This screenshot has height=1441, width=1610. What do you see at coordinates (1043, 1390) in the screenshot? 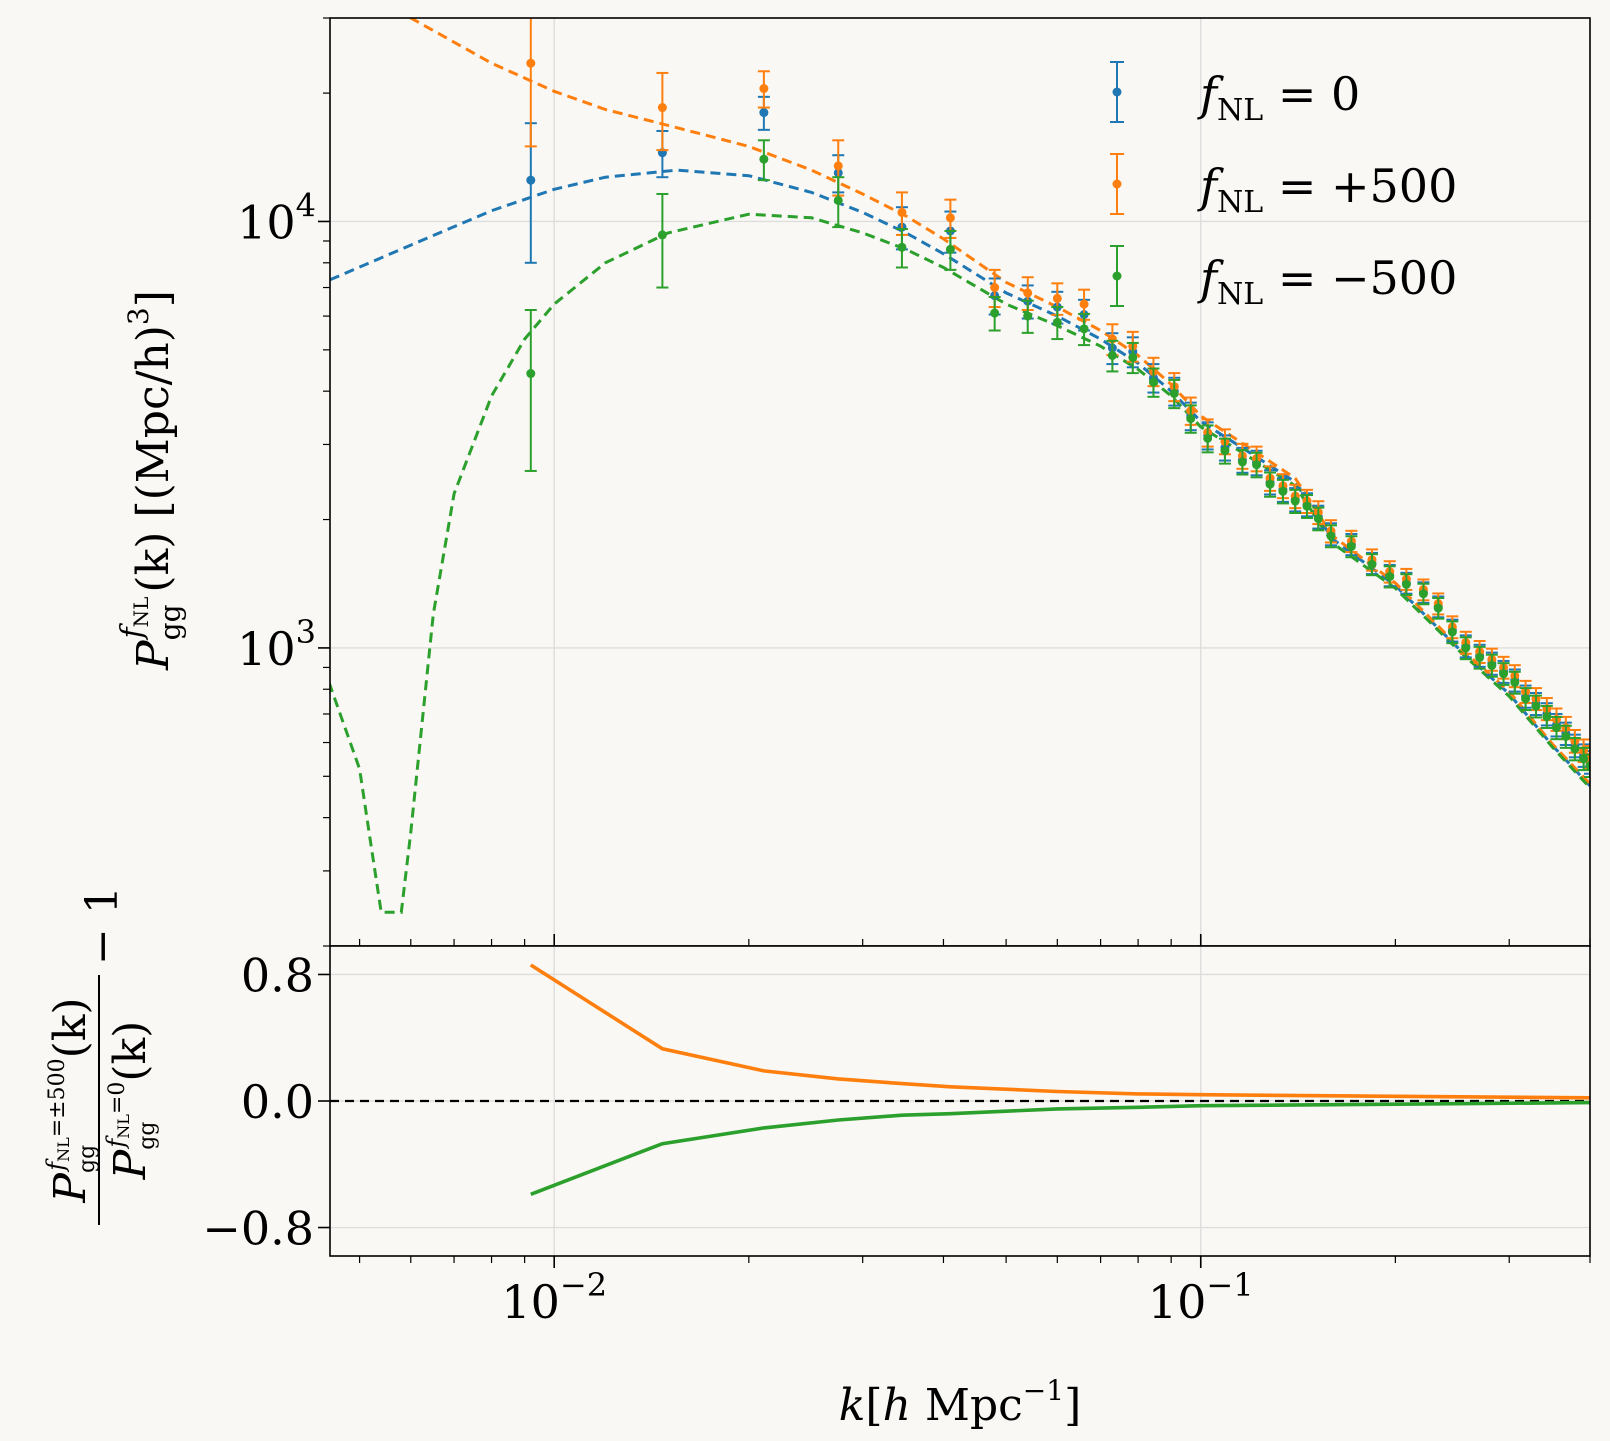
I see `xlabel-exp: −1` at bounding box center [1043, 1390].